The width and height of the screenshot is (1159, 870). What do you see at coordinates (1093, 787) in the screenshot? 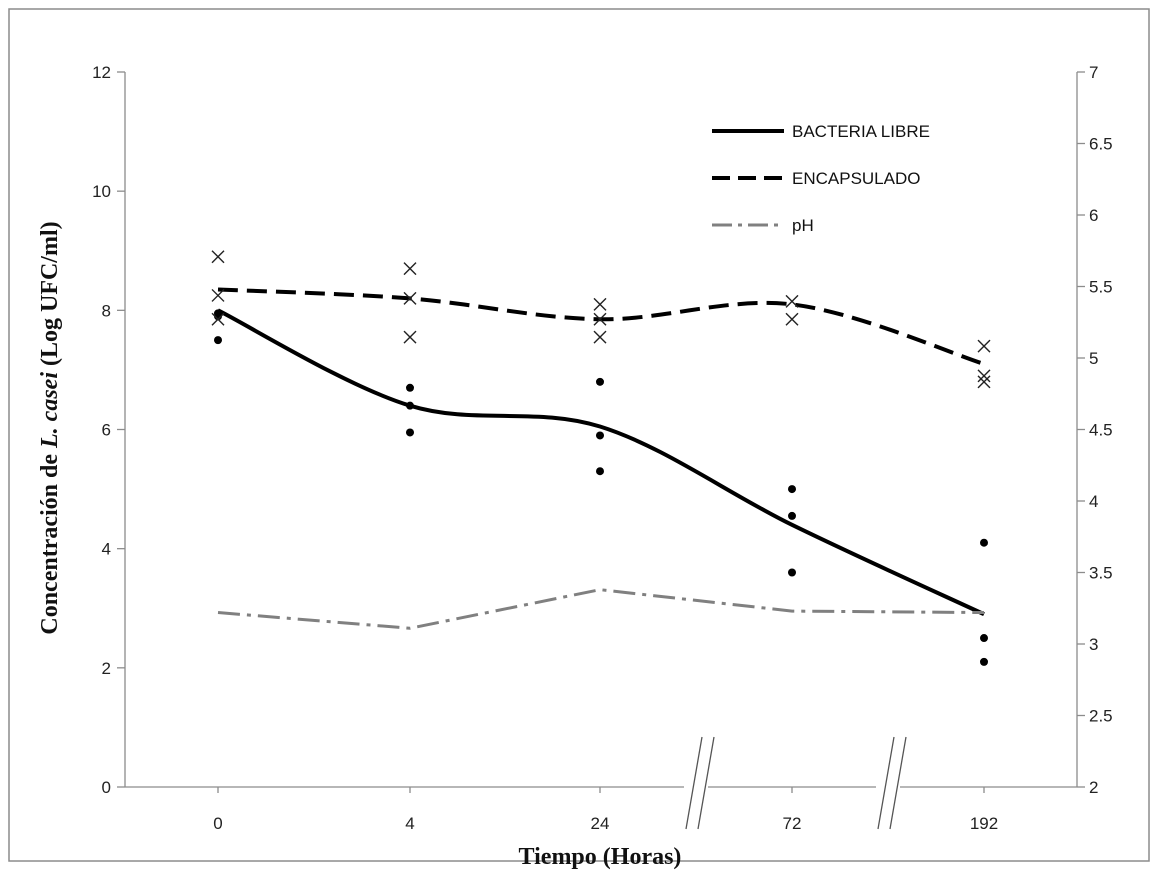
I see `y-right-tick-label: 2` at bounding box center [1093, 787].